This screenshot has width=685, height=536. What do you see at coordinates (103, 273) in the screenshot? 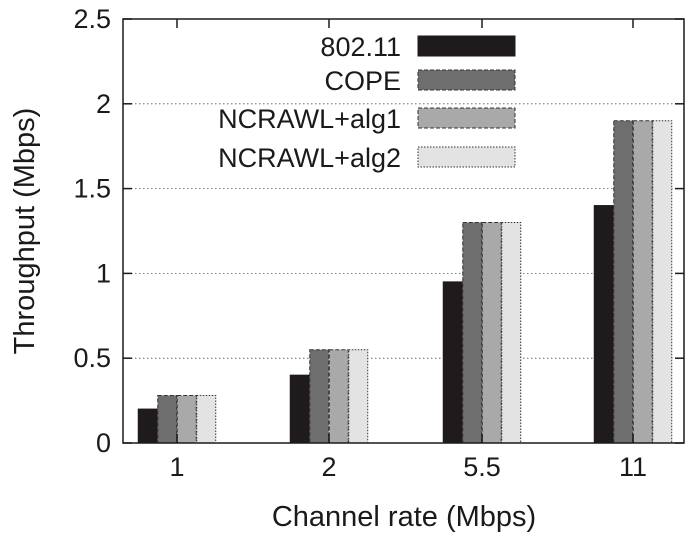
I see `y-tick-label: 1` at bounding box center [103, 273].